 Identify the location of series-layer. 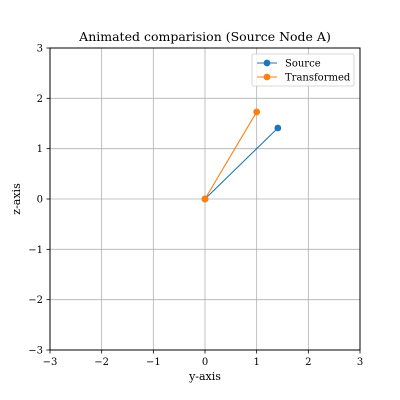
(241, 155).